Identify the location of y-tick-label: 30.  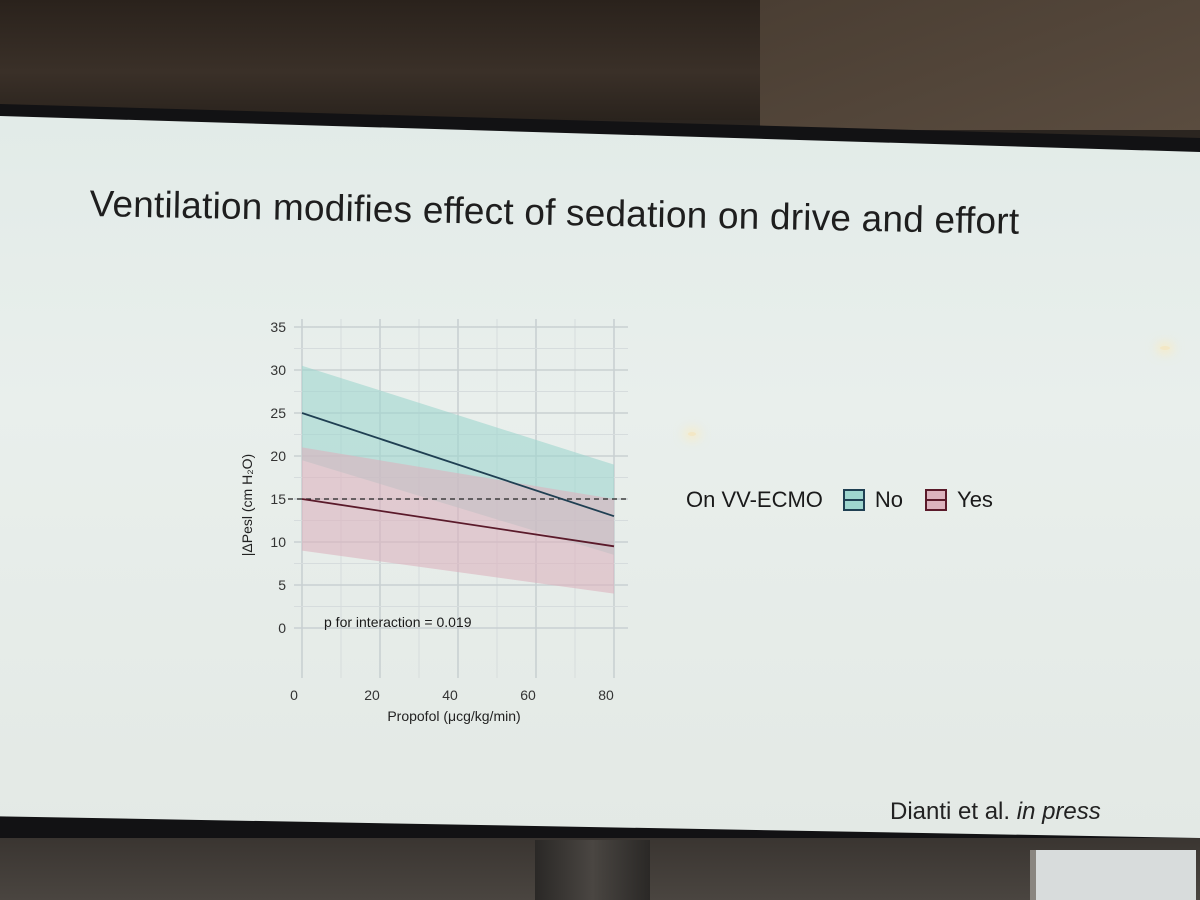
(278, 370).